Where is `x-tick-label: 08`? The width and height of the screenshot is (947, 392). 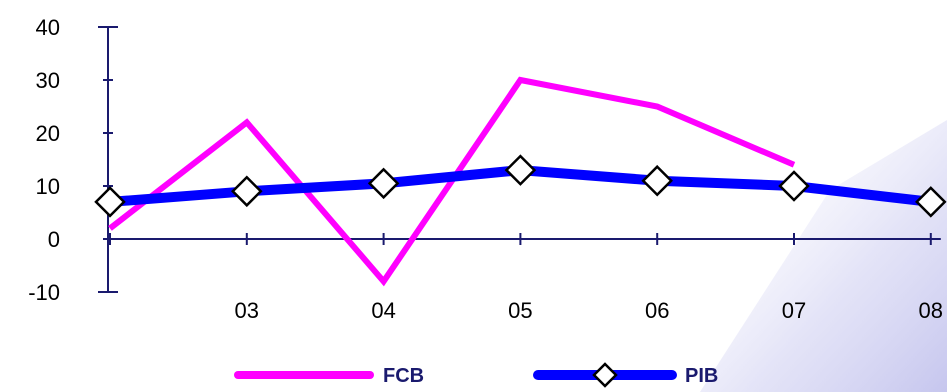 x-tick-label: 08 is located at coordinates (931, 310).